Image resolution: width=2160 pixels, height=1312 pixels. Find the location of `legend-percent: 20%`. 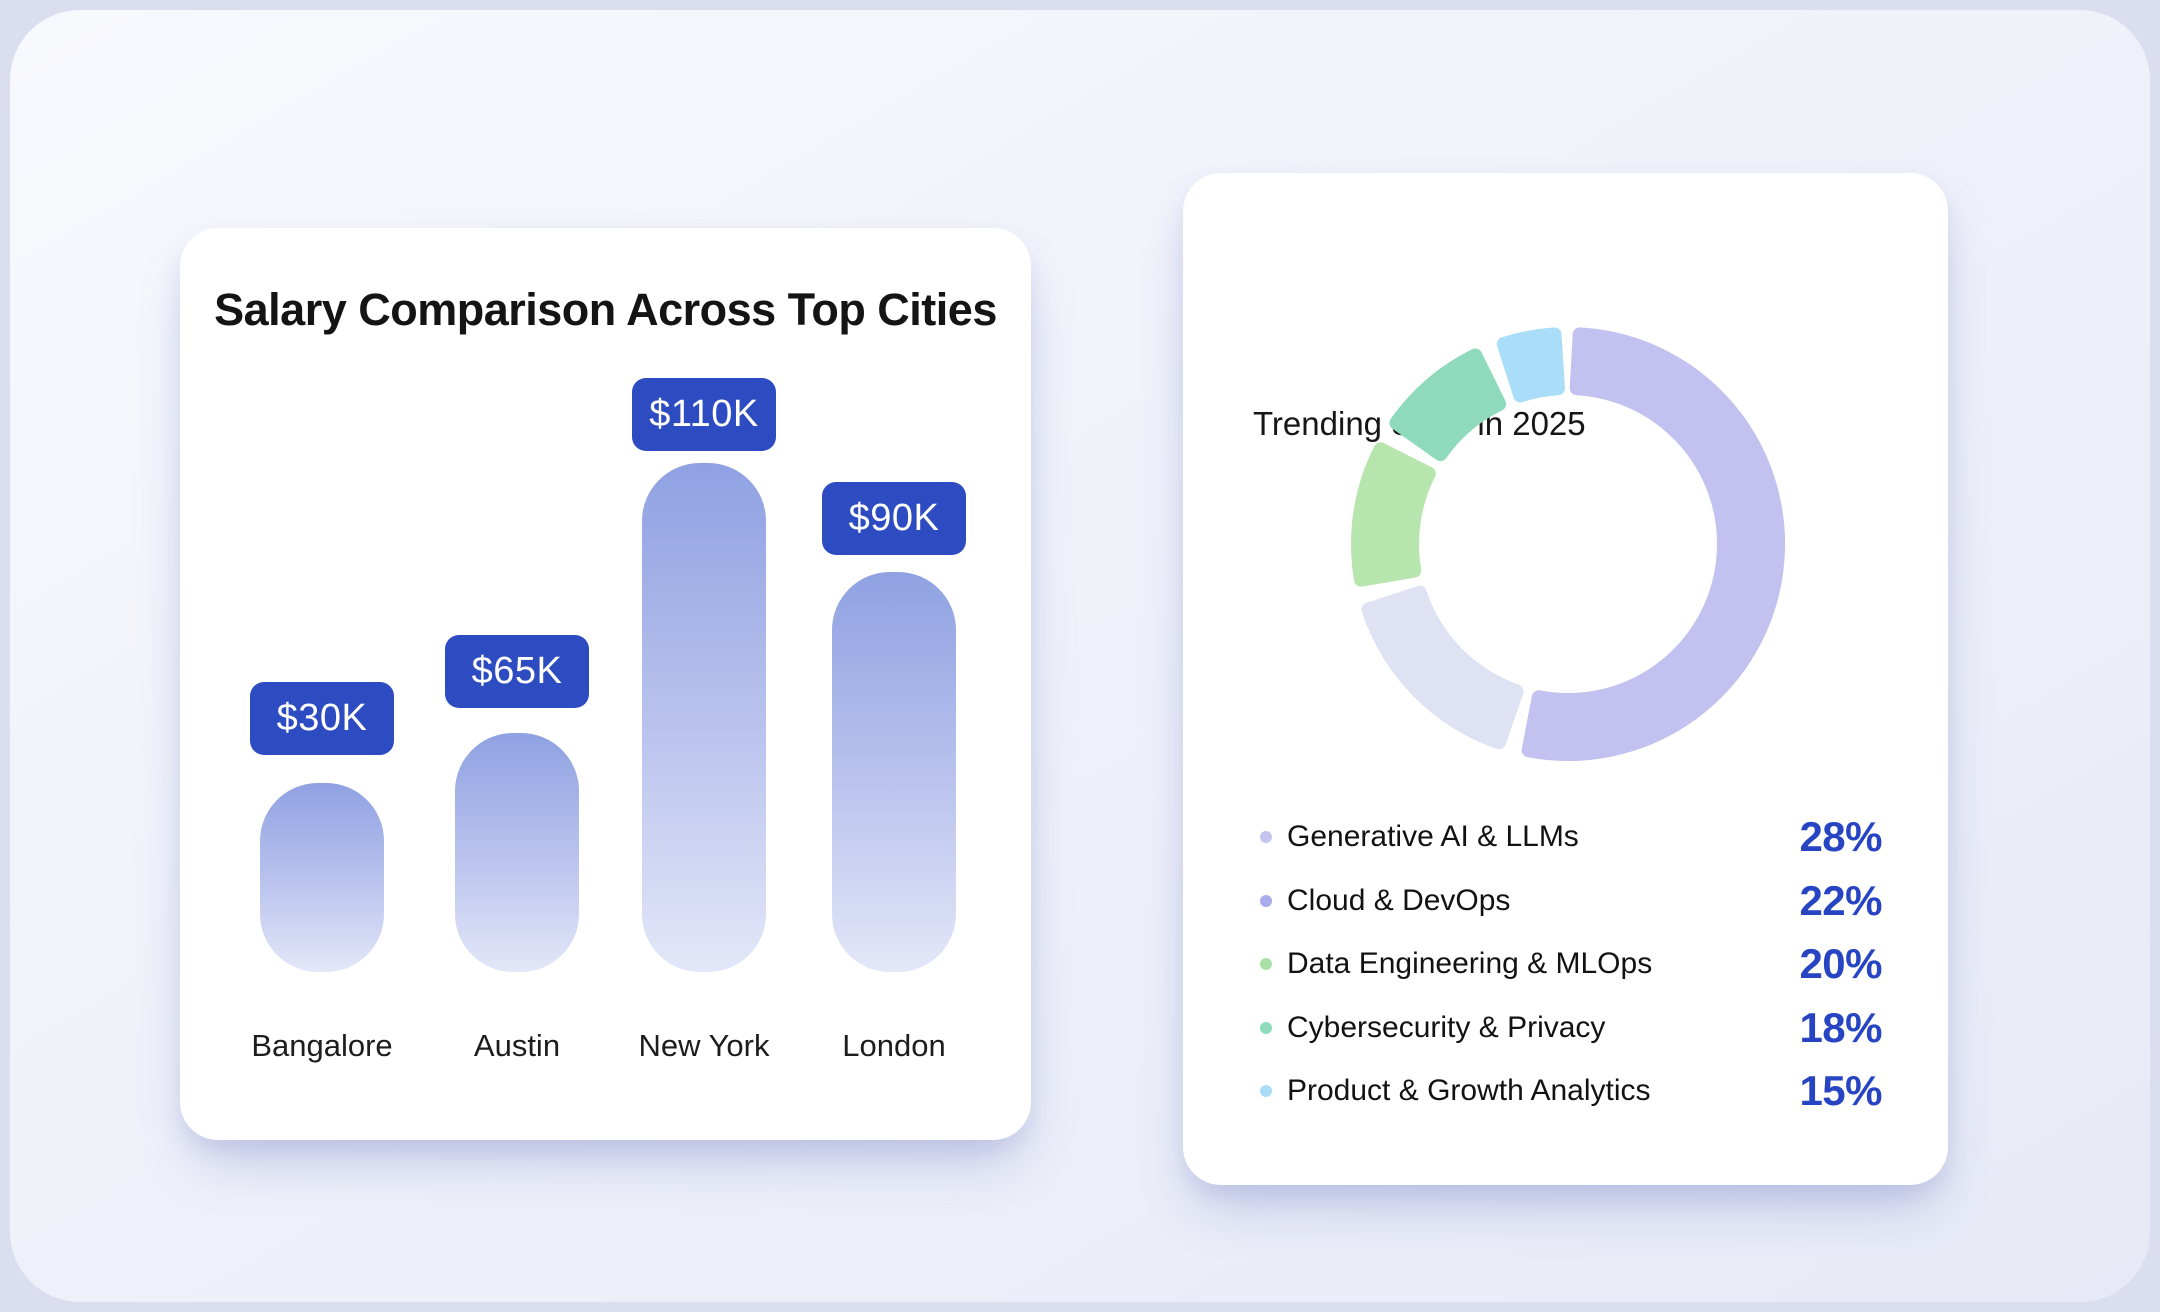

legend-percent: 20% is located at coordinates (1840, 963).